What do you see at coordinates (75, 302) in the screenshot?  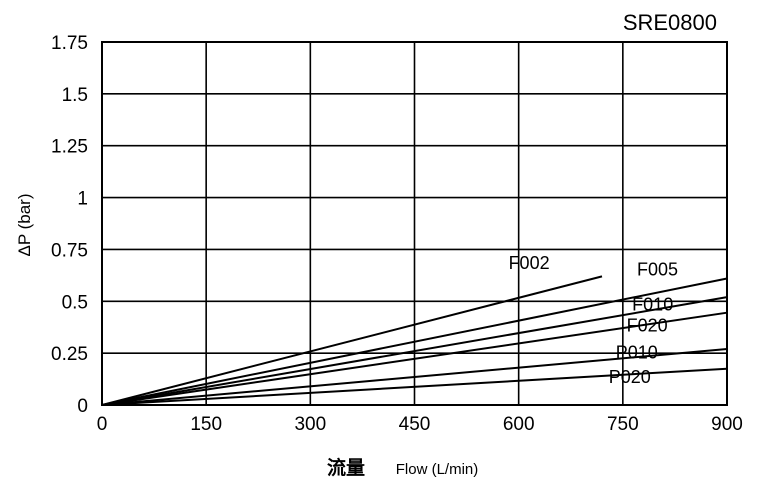 I see `y-tick-label: 0.5` at bounding box center [75, 302].